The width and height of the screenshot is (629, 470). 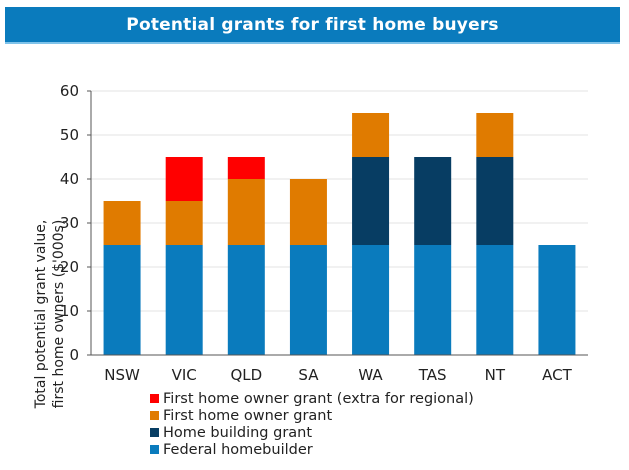 What do you see at coordinates (69, 179) in the screenshot?
I see `y-tick-label: 40` at bounding box center [69, 179].